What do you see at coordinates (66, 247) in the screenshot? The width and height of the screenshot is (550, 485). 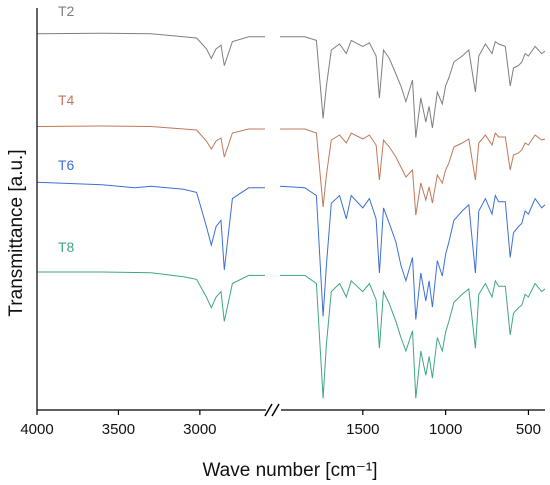 I see `series-label-t8: T8` at bounding box center [66, 247].